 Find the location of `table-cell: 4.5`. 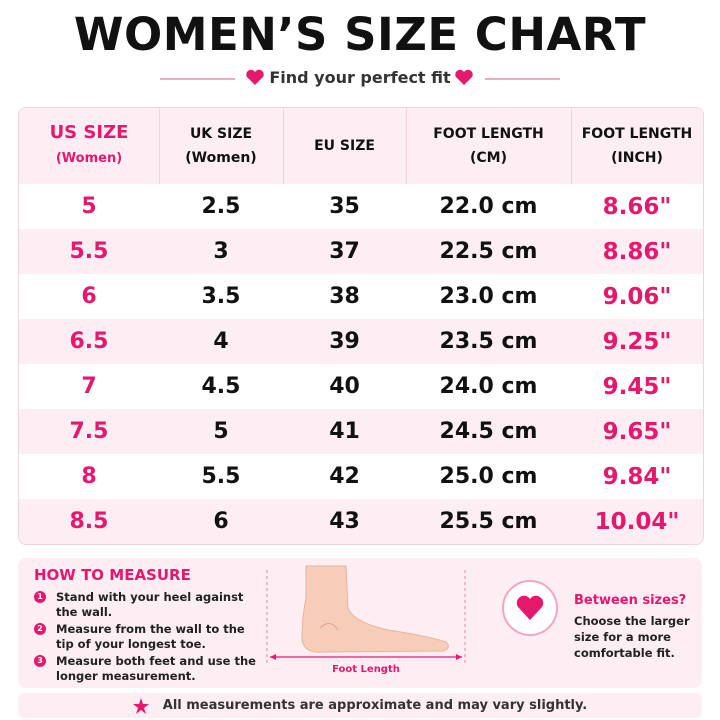

table-cell: 4.5 is located at coordinates (221, 386).